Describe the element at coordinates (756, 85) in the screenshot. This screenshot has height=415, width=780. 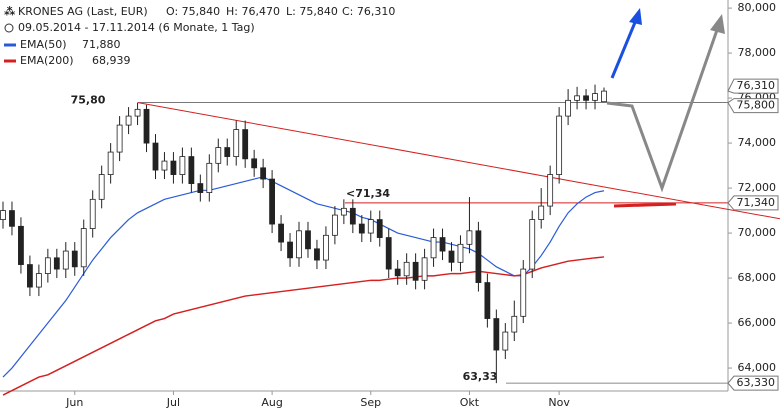
I see `price-marker-label: 76,310` at that location.